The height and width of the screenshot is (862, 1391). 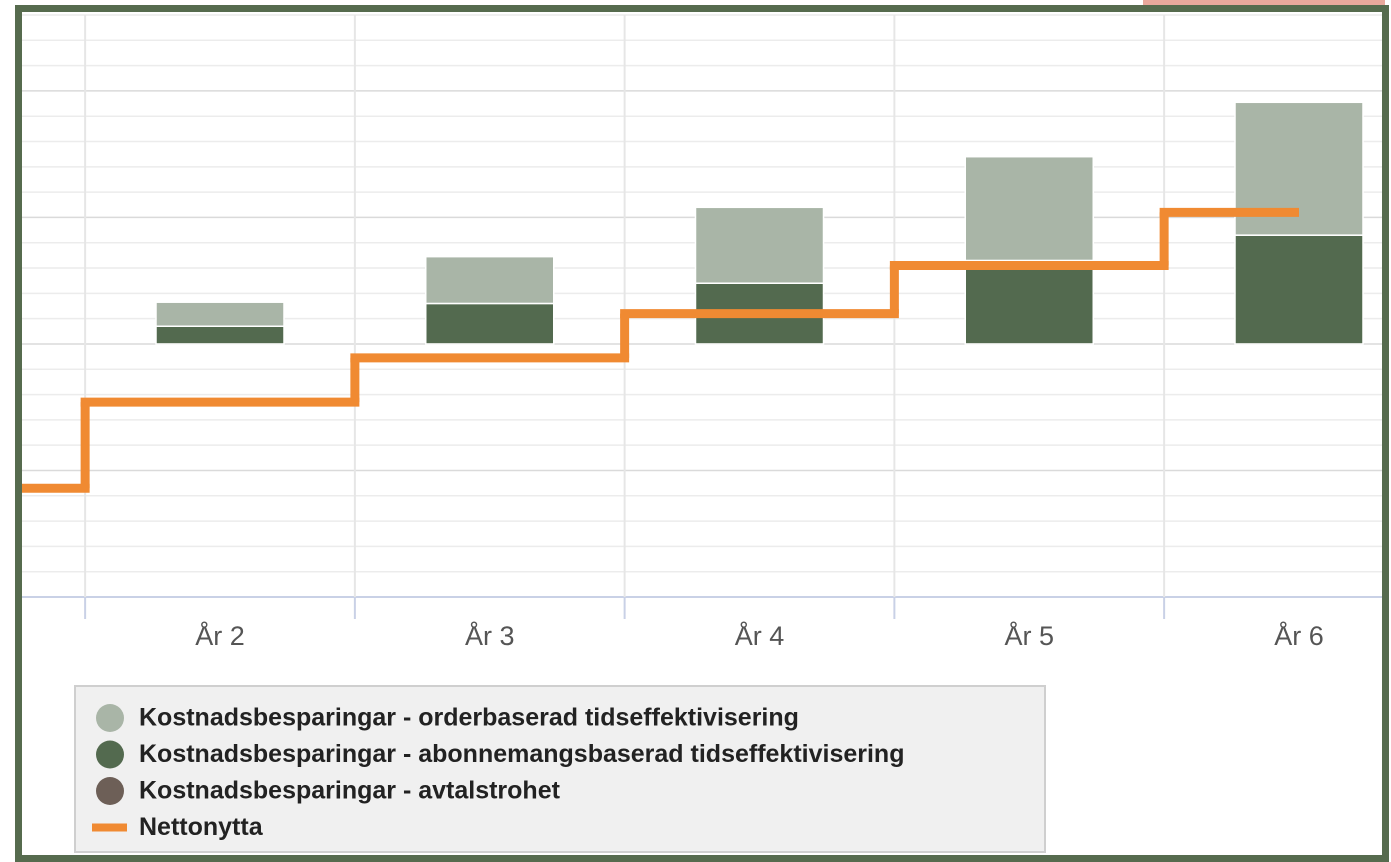 I want to click on legend-label: Kostnadsbesparingar - avtalstrohet, so click(x=350, y=791).